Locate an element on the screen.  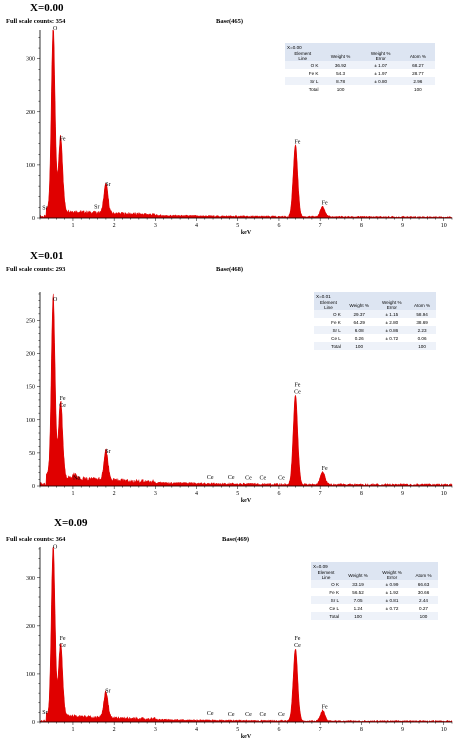
base-label: Base(465) is located at coordinates (230, 21).